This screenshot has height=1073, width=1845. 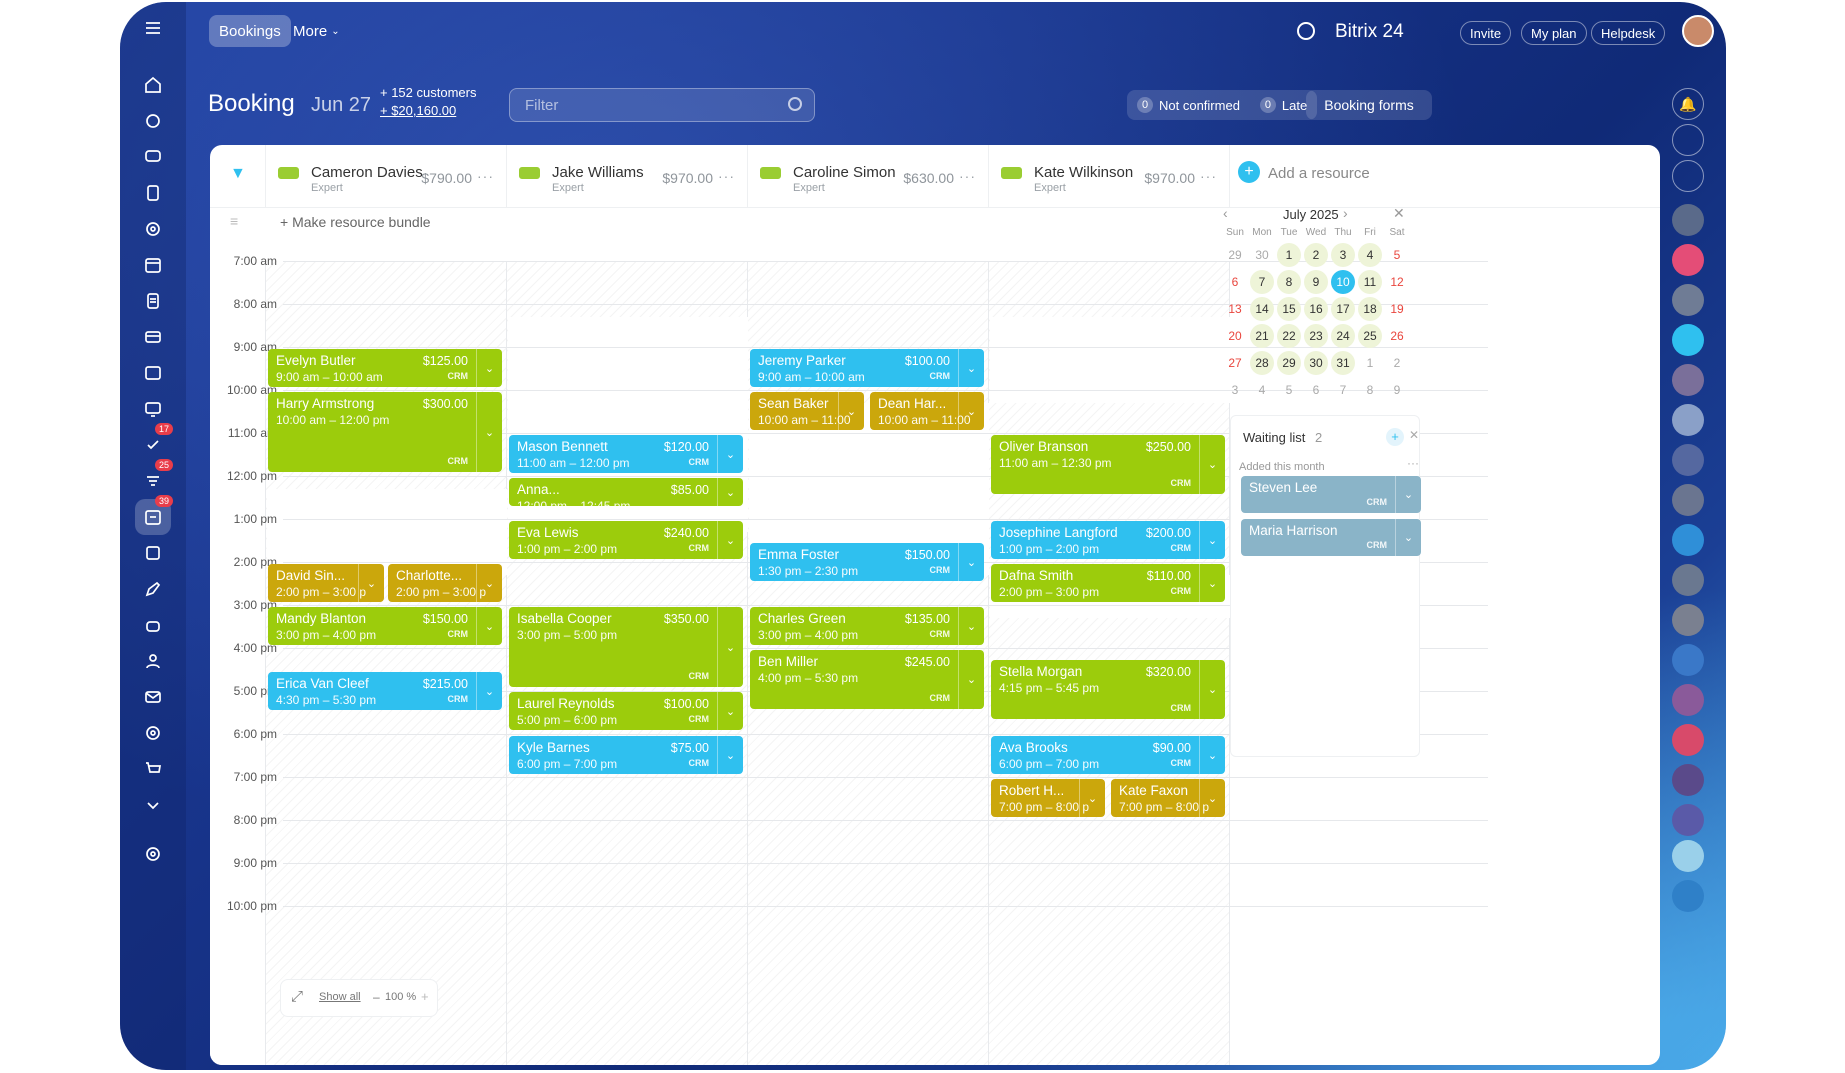 What do you see at coordinates (153, 733) in the screenshot?
I see `goal-icon` at bounding box center [153, 733].